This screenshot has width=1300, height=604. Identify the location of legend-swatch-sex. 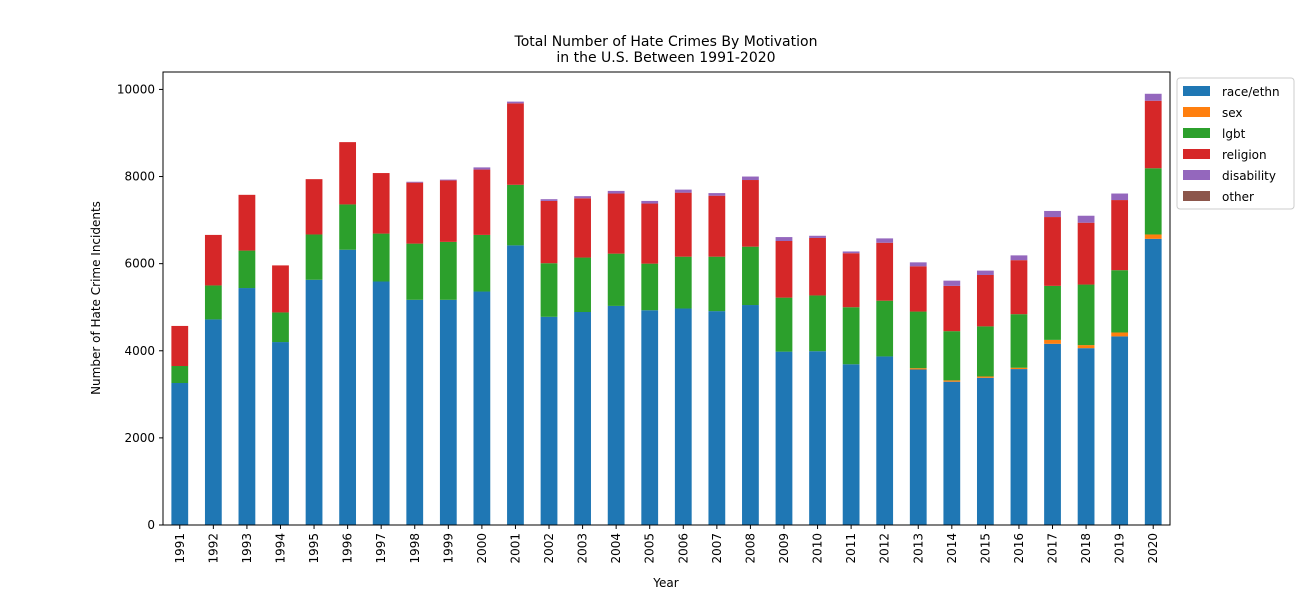
(1196, 112).